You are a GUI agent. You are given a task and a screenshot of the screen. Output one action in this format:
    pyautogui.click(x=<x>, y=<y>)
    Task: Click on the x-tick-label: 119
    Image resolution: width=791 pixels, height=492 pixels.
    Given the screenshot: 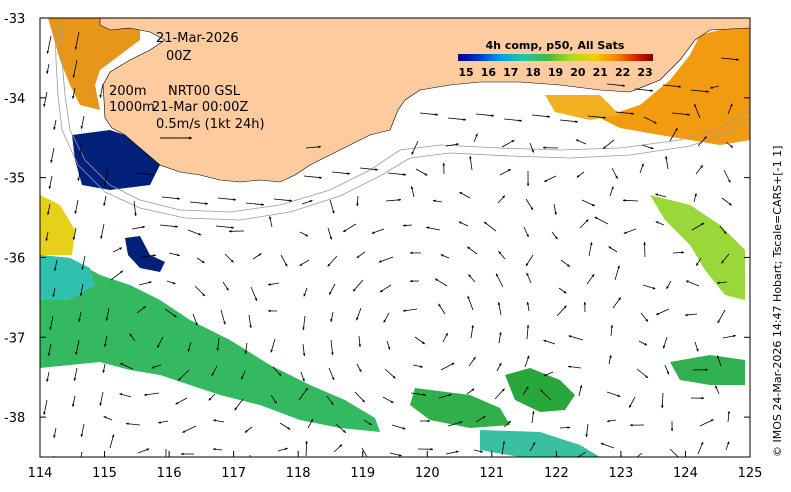 What is the action you would take?
    pyautogui.click(x=362, y=473)
    